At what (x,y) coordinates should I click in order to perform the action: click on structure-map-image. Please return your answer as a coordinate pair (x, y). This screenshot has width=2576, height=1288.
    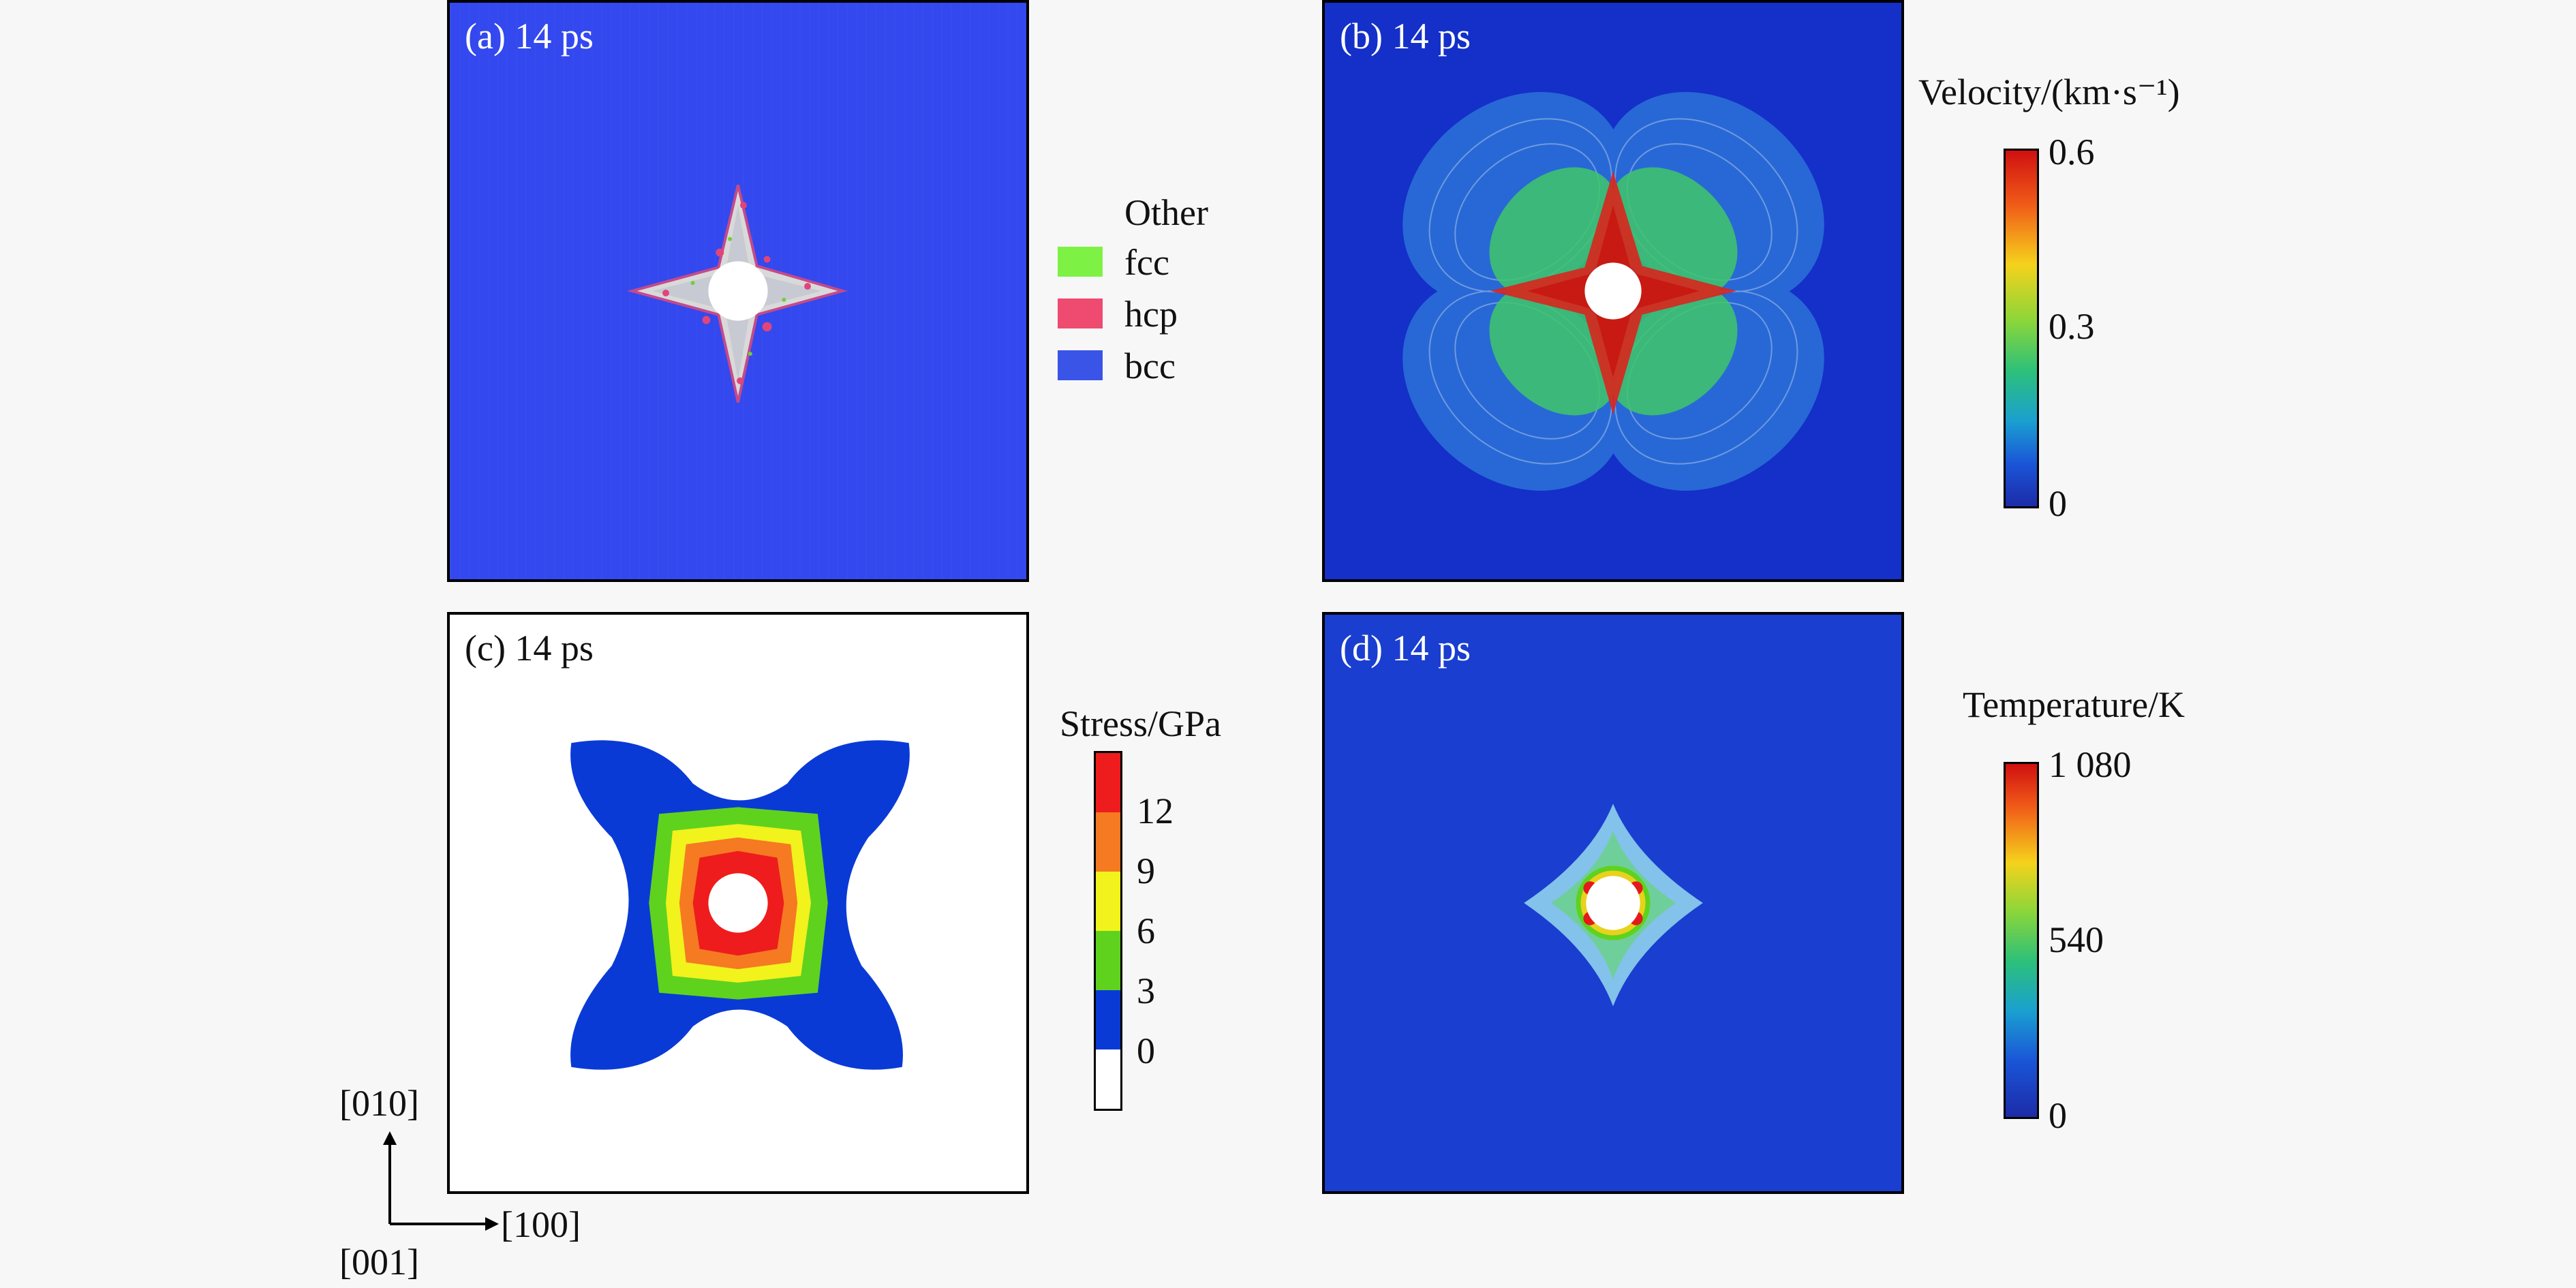
    Looking at the image, I should click on (738, 291).